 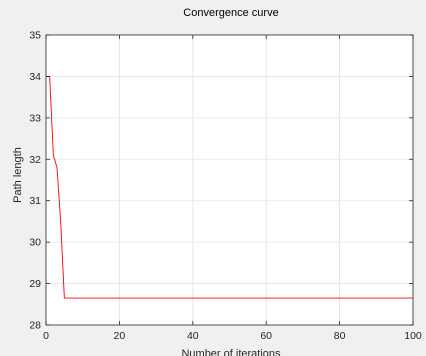 What do you see at coordinates (35, 284) in the screenshot?
I see `y-tick-label: 29` at bounding box center [35, 284].